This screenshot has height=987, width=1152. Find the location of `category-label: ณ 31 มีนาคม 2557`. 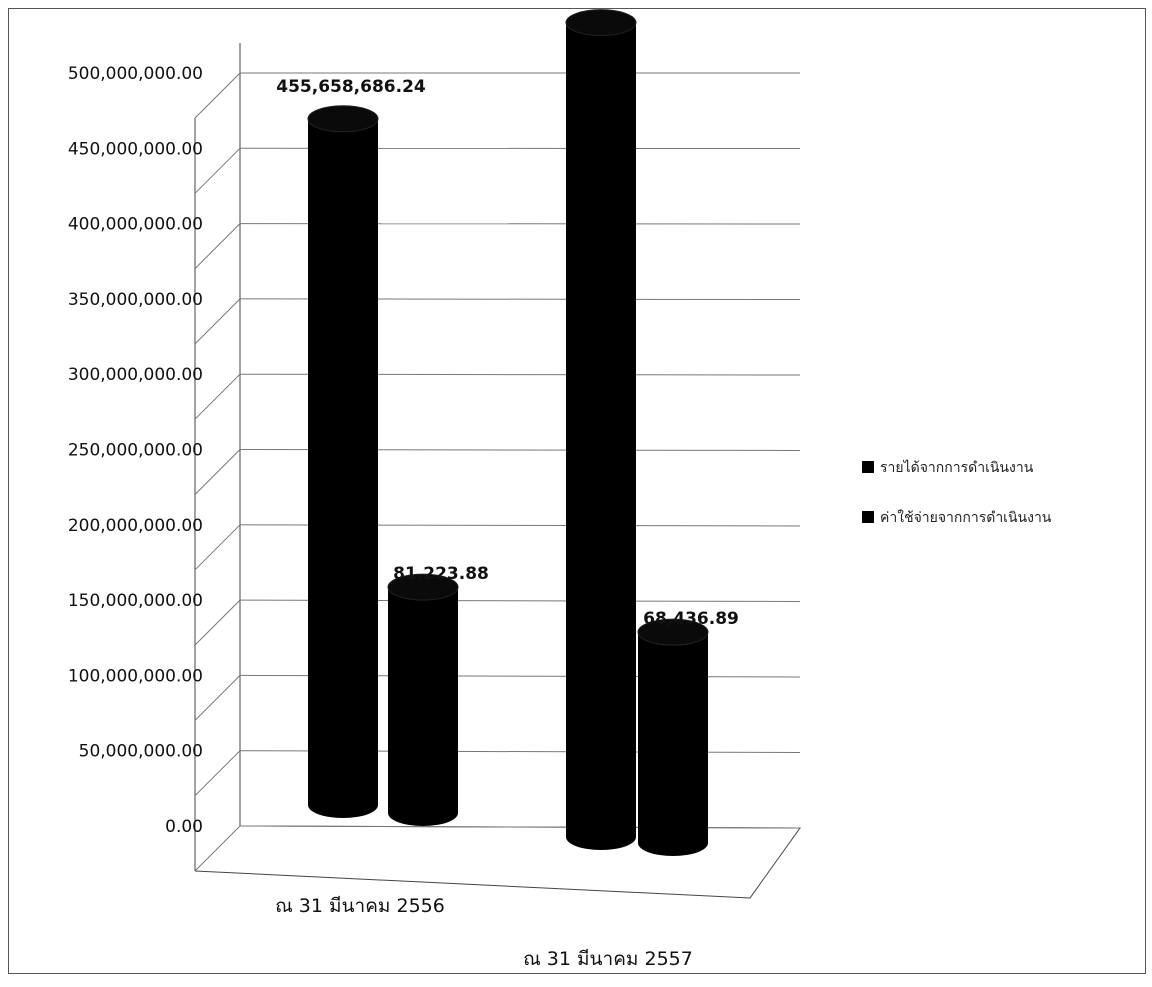

category-label: ณ 31 มีนาคม 2557 is located at coordinates (608, 959).